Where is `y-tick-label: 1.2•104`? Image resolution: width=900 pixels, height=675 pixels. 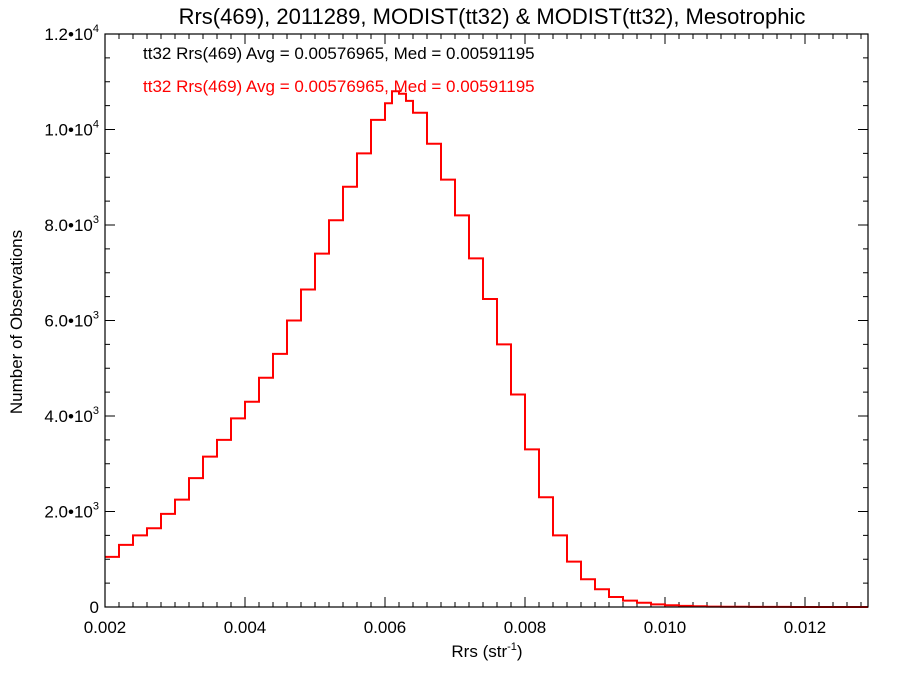 y-tick-label: 1.2•104 is located at coordinates (71, 33).